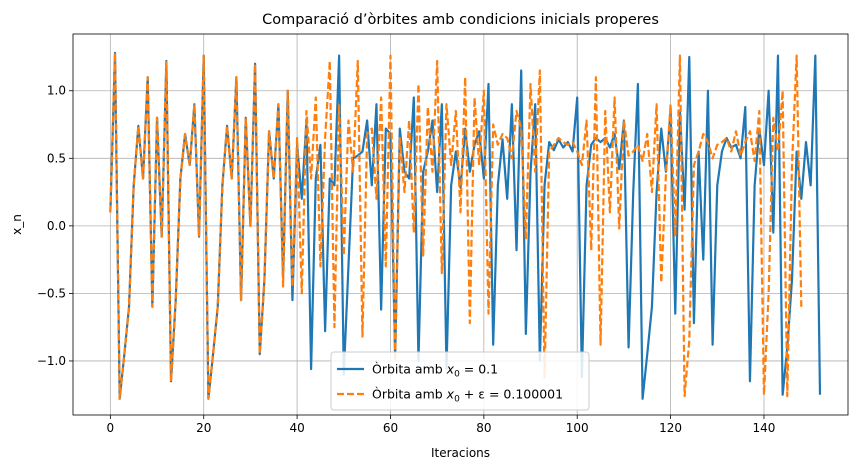  Describe the element at coordinates (764, 428) in the screenshot. I see `x-tick-label: 140` at that location.